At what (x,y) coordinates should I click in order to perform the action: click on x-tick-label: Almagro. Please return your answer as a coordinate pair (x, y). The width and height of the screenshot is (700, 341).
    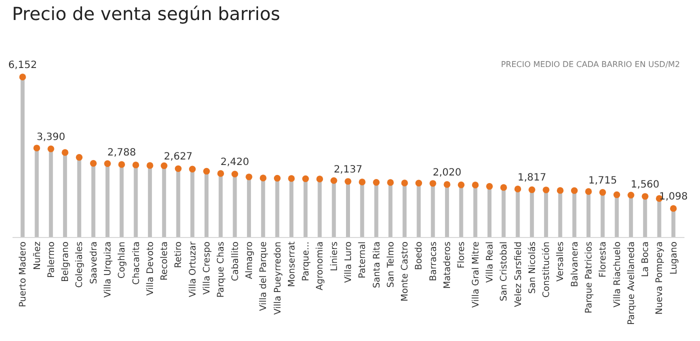
    Looking at the image, I should click on (249, 260).